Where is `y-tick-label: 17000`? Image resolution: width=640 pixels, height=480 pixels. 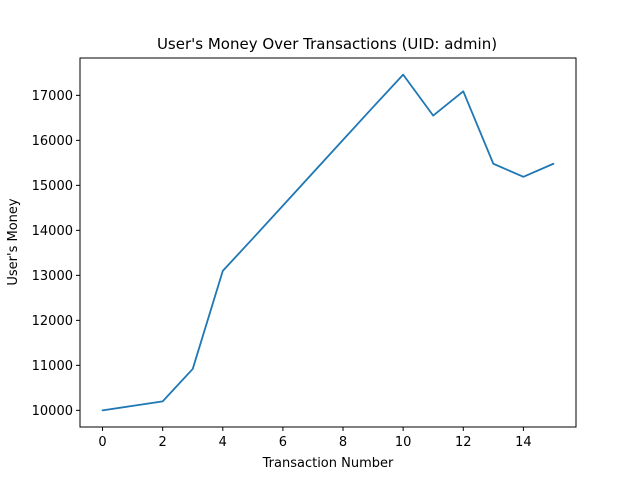
y-tick-label: 17000 is located at coordinates (52, 96).